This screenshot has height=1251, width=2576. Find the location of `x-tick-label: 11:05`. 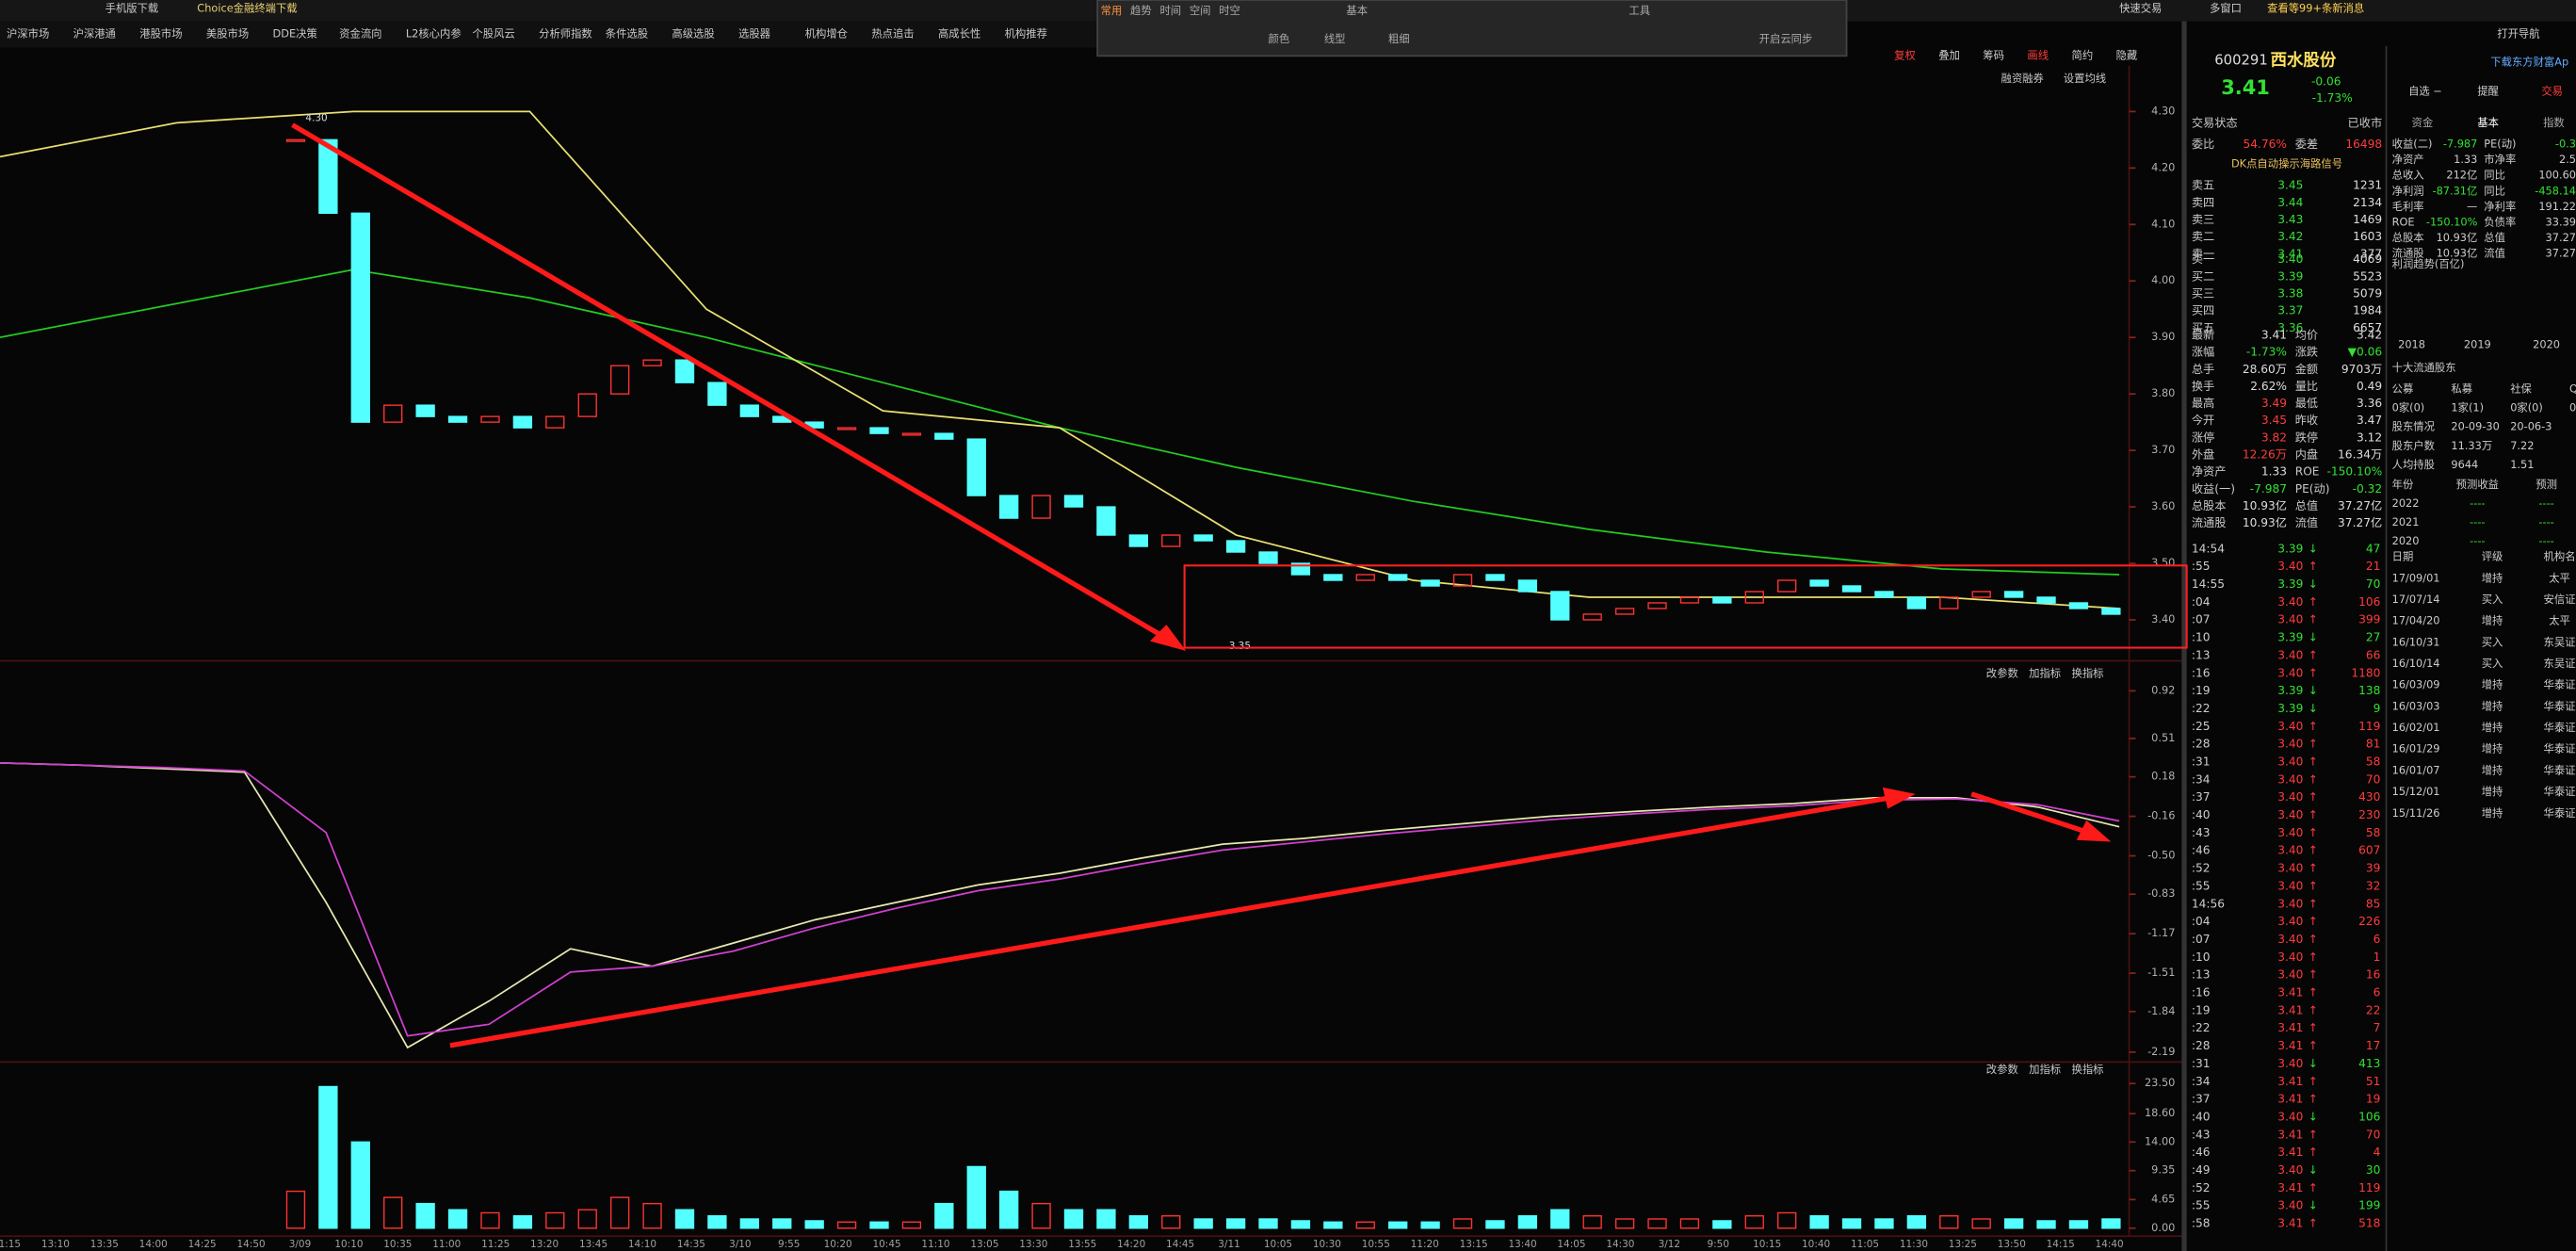

x-tick-label: 11:05 is located at coordinates (1865, 1244).